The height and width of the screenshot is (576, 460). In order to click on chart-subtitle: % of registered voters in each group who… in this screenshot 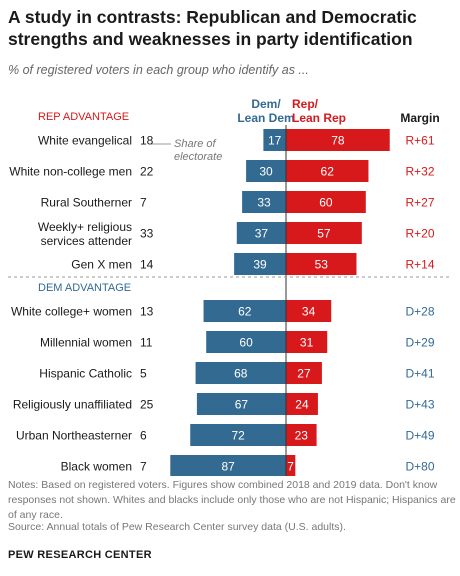, I will do `click(158, 70)`.